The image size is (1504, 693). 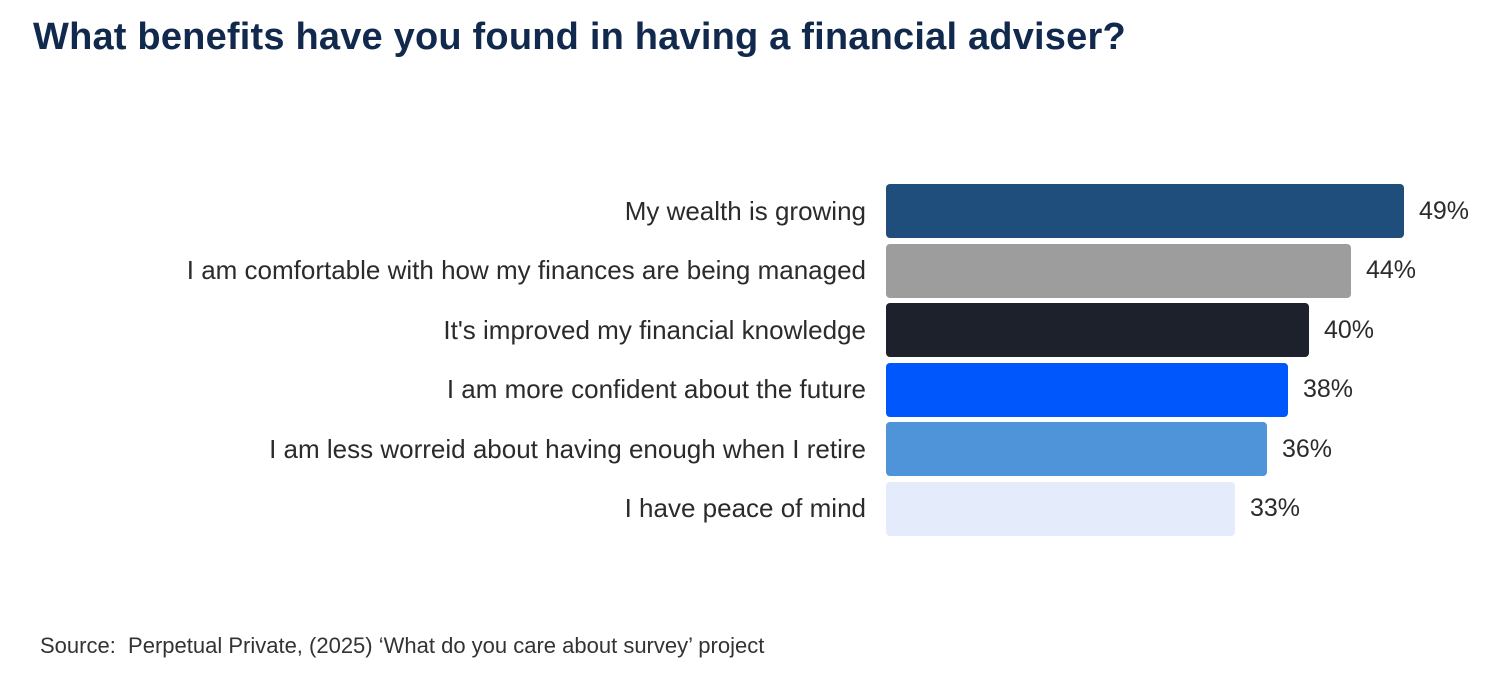 I want to click on value-label: 49%, so click(x=1444, y=210).